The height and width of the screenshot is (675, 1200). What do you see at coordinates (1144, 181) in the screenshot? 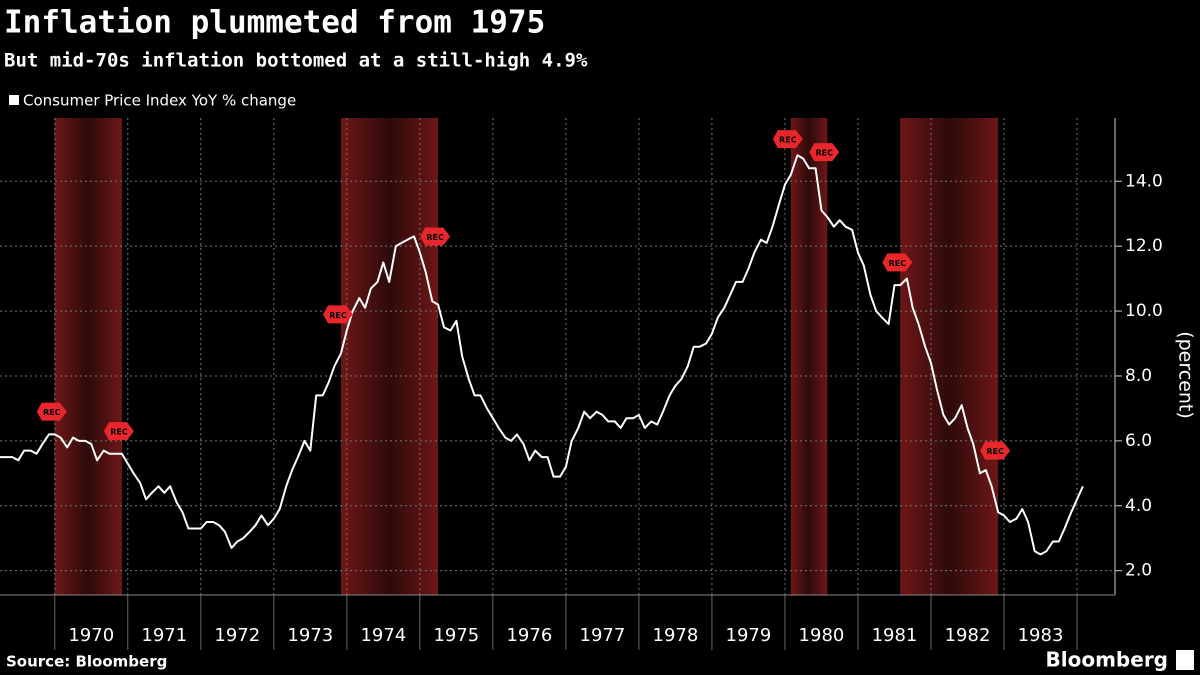
I see `y-tick-label: 14.0` at bounding box center [1144, 181].